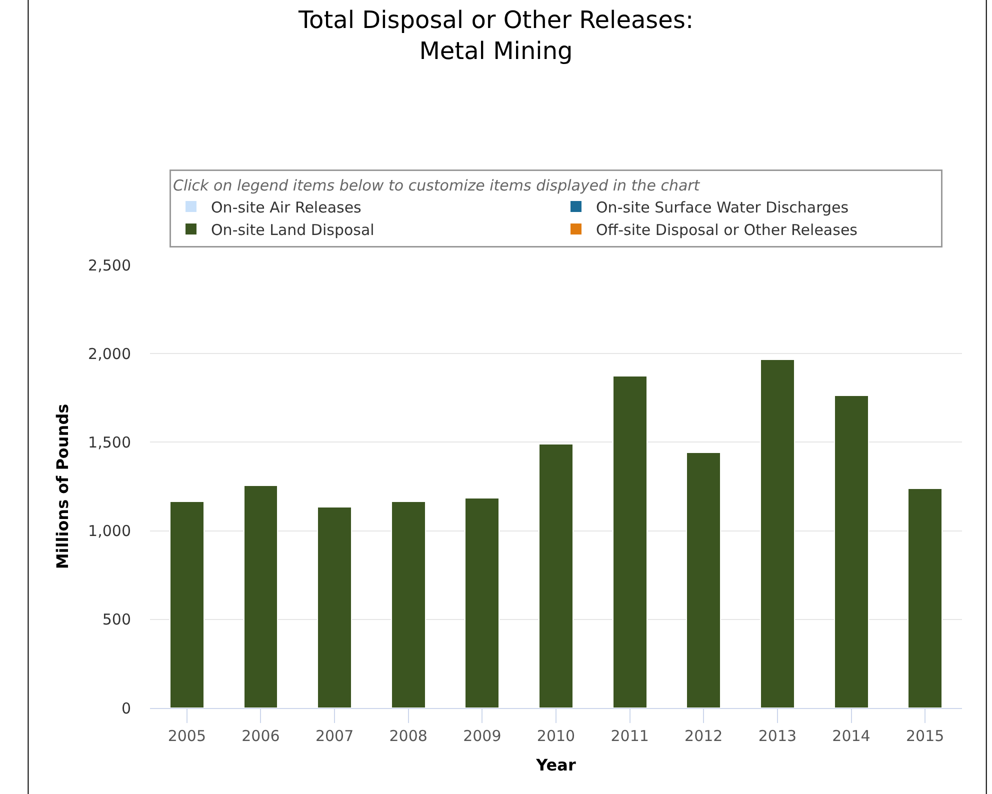  Describe the element at coordinates (495, 35) in the screenshot. I see `chart-title: Total Disposal or Other Releases: Metal Mining` at that location.